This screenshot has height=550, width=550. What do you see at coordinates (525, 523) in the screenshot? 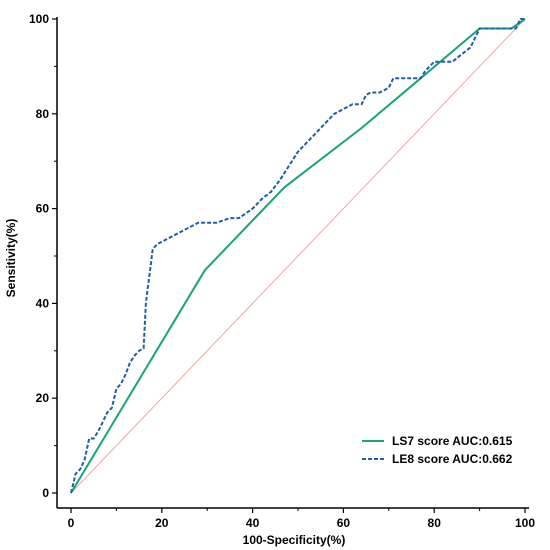
I see `x-tick-label: 100` at bounding box center [525, 523].